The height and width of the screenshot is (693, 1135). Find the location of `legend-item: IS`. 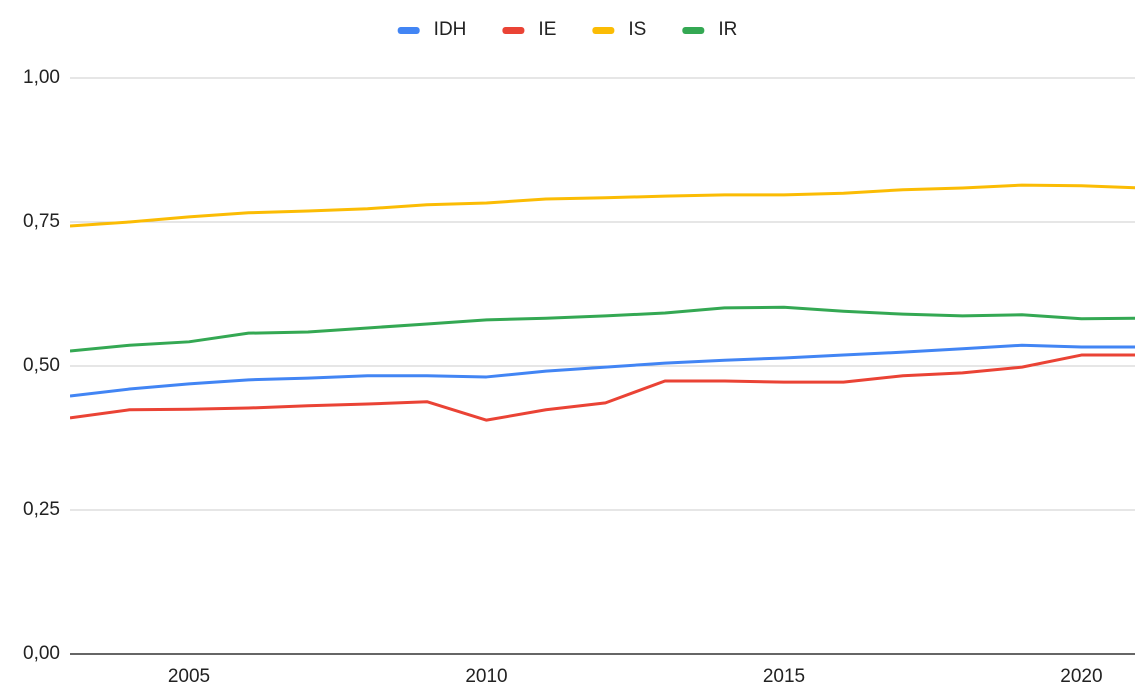

legend-item: IS is located at coordinates (619, 29).